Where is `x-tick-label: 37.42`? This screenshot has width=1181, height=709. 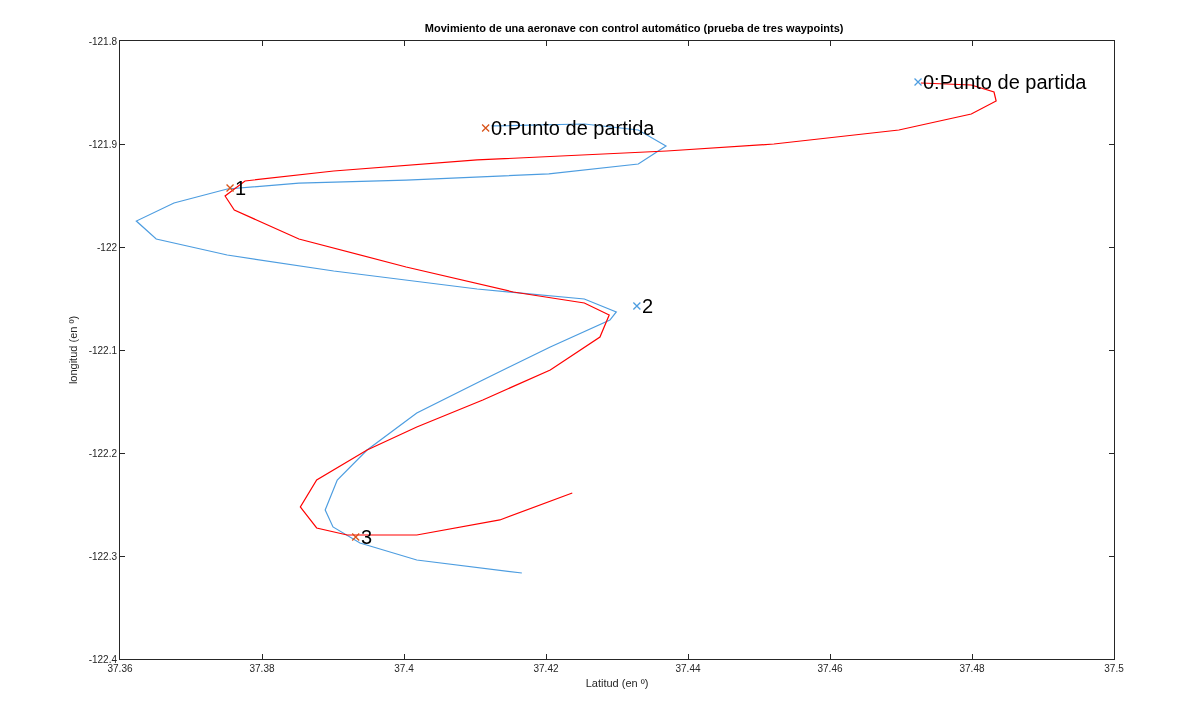
x-tick-label: 37.42 is located at coordinates (546, 668).